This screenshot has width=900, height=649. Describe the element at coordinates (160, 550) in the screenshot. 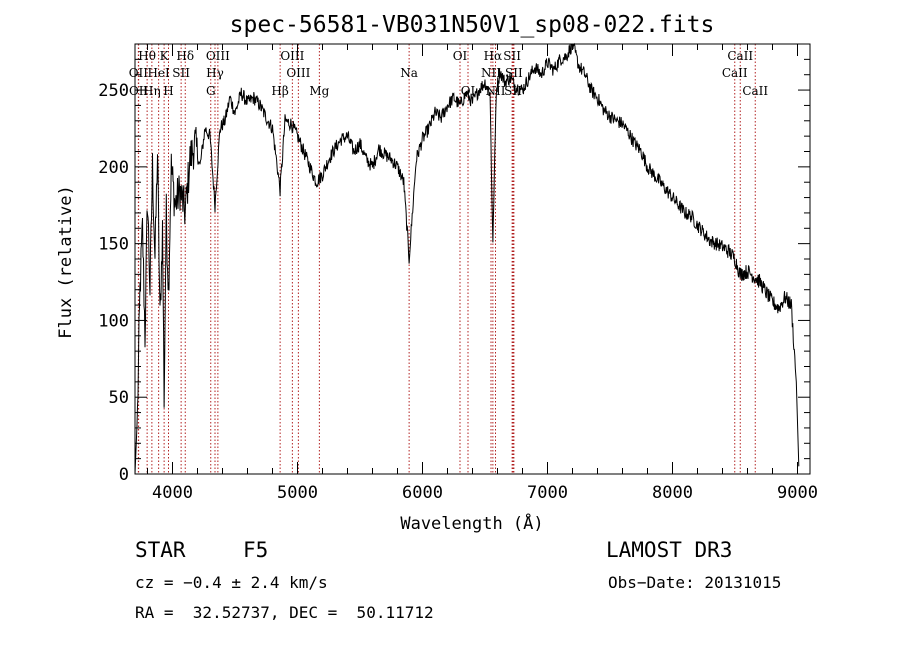

I see `object-type: STAR` at that location.